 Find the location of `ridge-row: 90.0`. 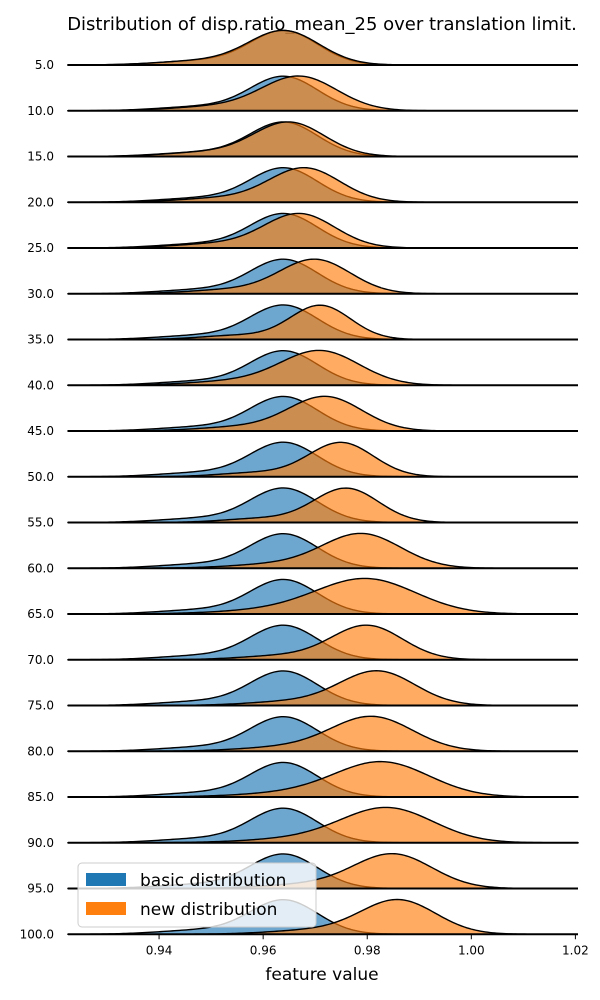

ridge-row: 90.0 is located at coordinates (303, 828).